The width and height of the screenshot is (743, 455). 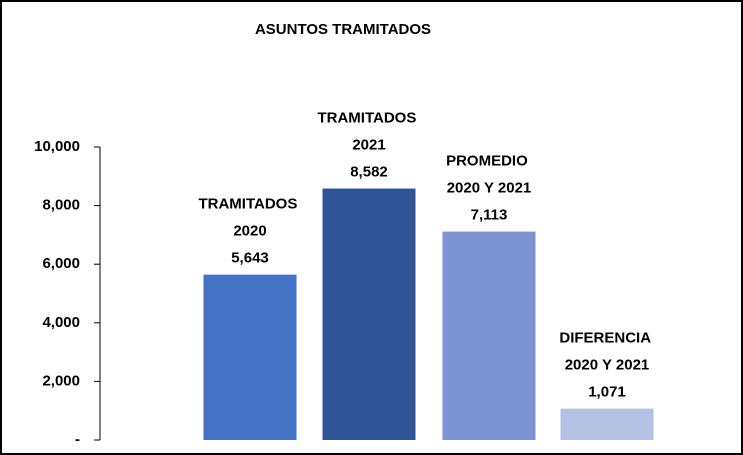 I want to click on value-label: 8,582, so click(x=369, y=172).